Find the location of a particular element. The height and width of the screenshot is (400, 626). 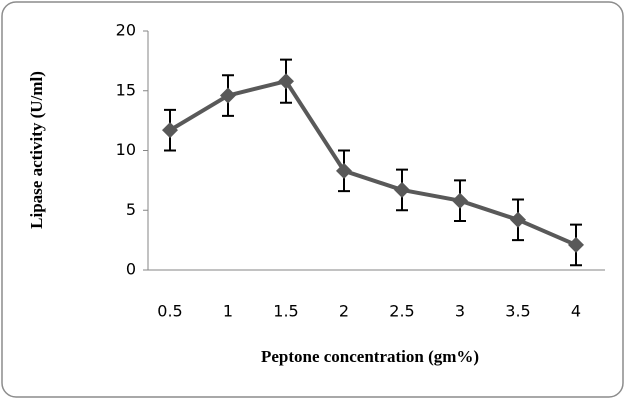

y-tick-label: 15 is located at coordinates (126, 89).